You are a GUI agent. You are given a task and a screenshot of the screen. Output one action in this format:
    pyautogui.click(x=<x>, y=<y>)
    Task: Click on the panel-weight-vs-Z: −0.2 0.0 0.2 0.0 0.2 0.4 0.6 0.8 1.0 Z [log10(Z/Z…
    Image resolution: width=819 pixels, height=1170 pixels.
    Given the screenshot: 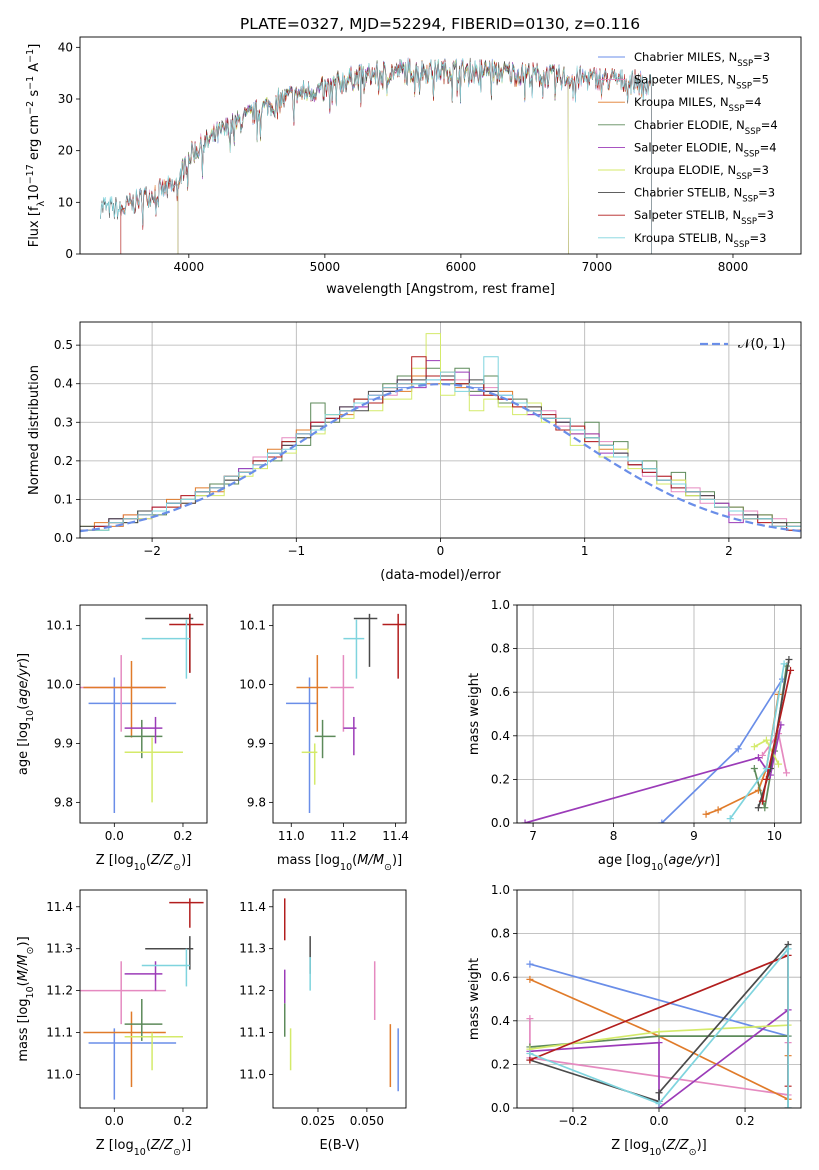 What is the action you would take?
    pyautogui.click(x=634, y=1020)
    